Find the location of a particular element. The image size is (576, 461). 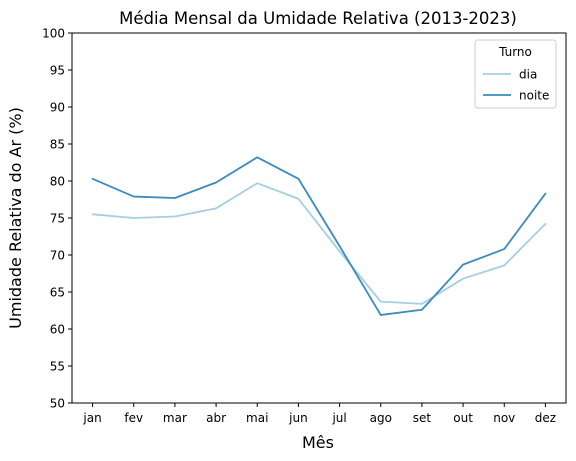

y-tick-label: 75 is located at coordinates (57, 219).